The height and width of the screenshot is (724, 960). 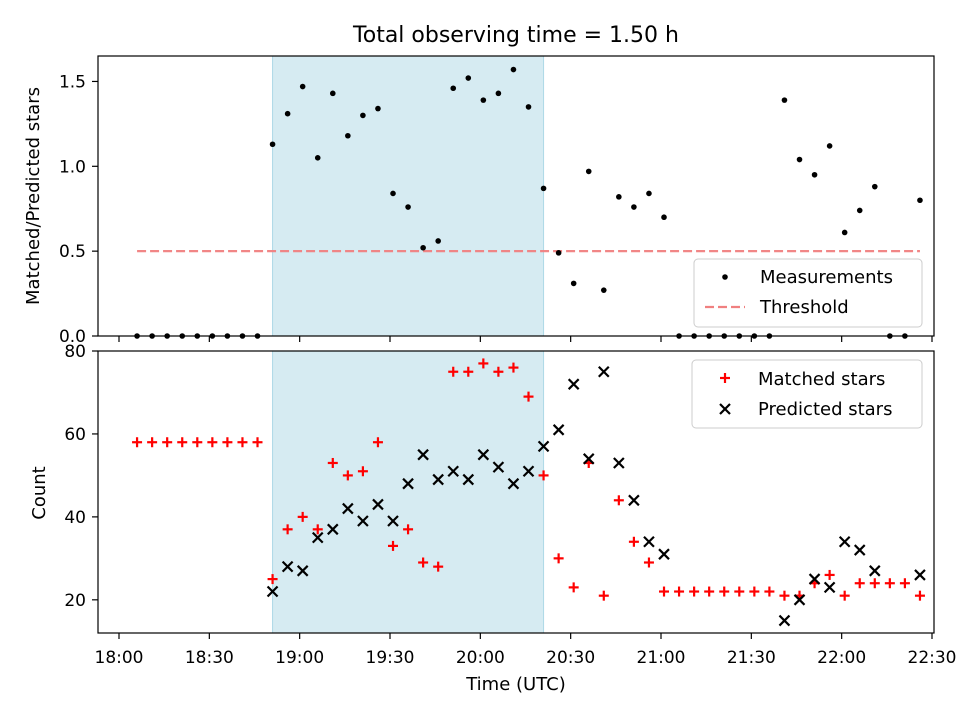 I want to click on top-y-ticks: 0.0 0.5 1.0 1.5, so click(x=78, y=209).